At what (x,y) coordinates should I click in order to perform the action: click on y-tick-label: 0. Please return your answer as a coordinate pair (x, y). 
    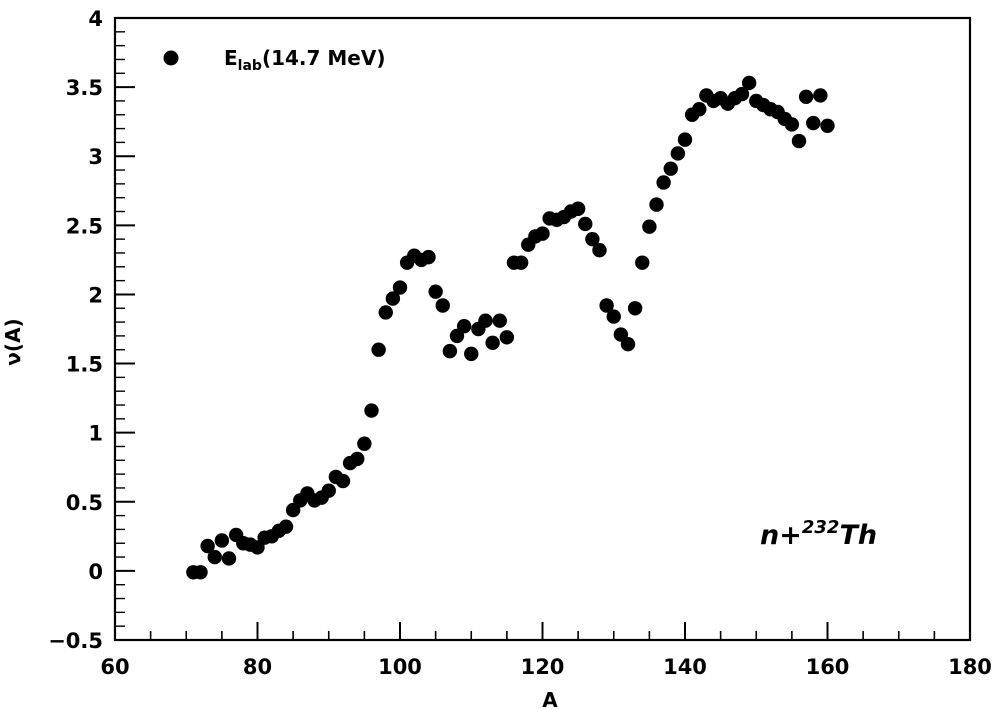
    Looking at the image, I should click on (95, 572).